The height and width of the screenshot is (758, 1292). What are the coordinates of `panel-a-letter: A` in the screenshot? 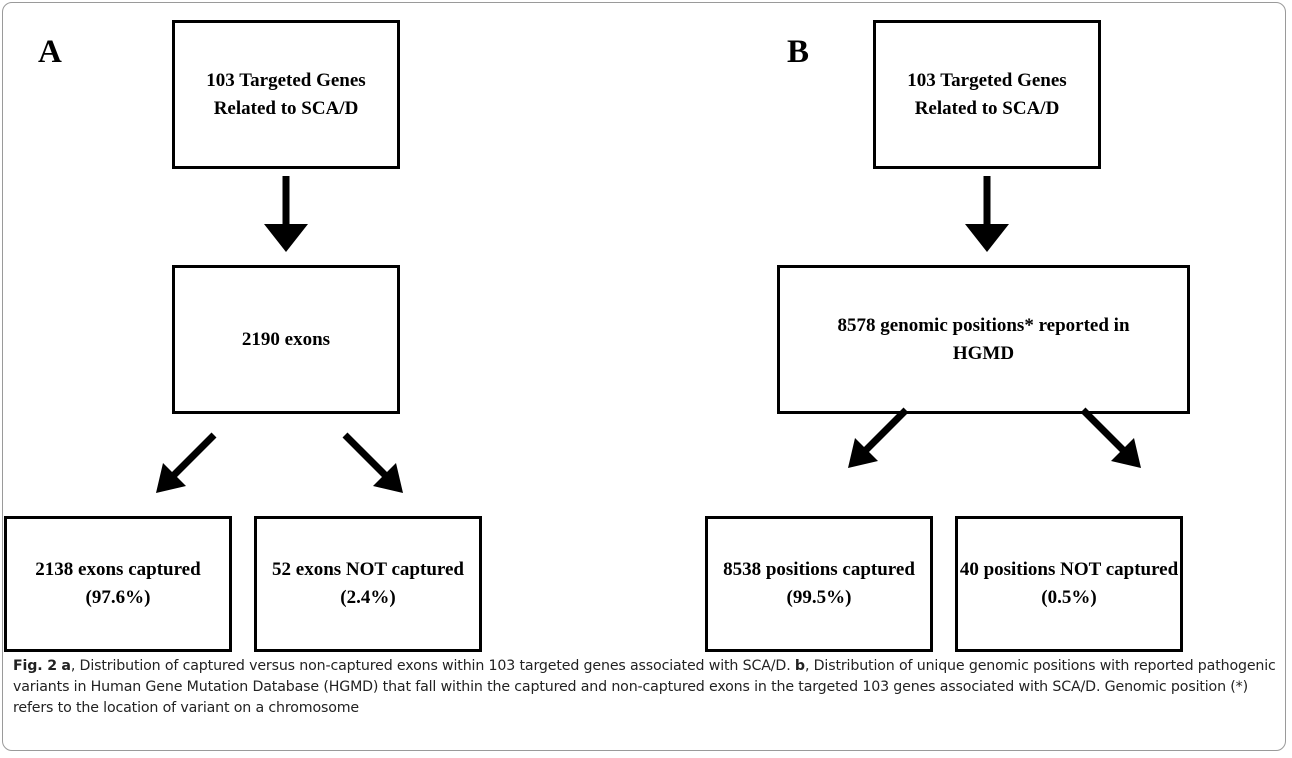 It's located at (50, 52).